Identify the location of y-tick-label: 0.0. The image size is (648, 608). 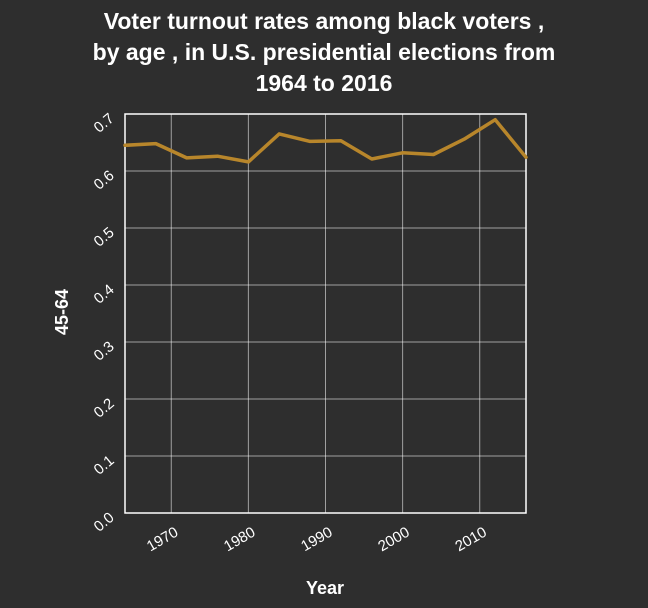
(104, 522).